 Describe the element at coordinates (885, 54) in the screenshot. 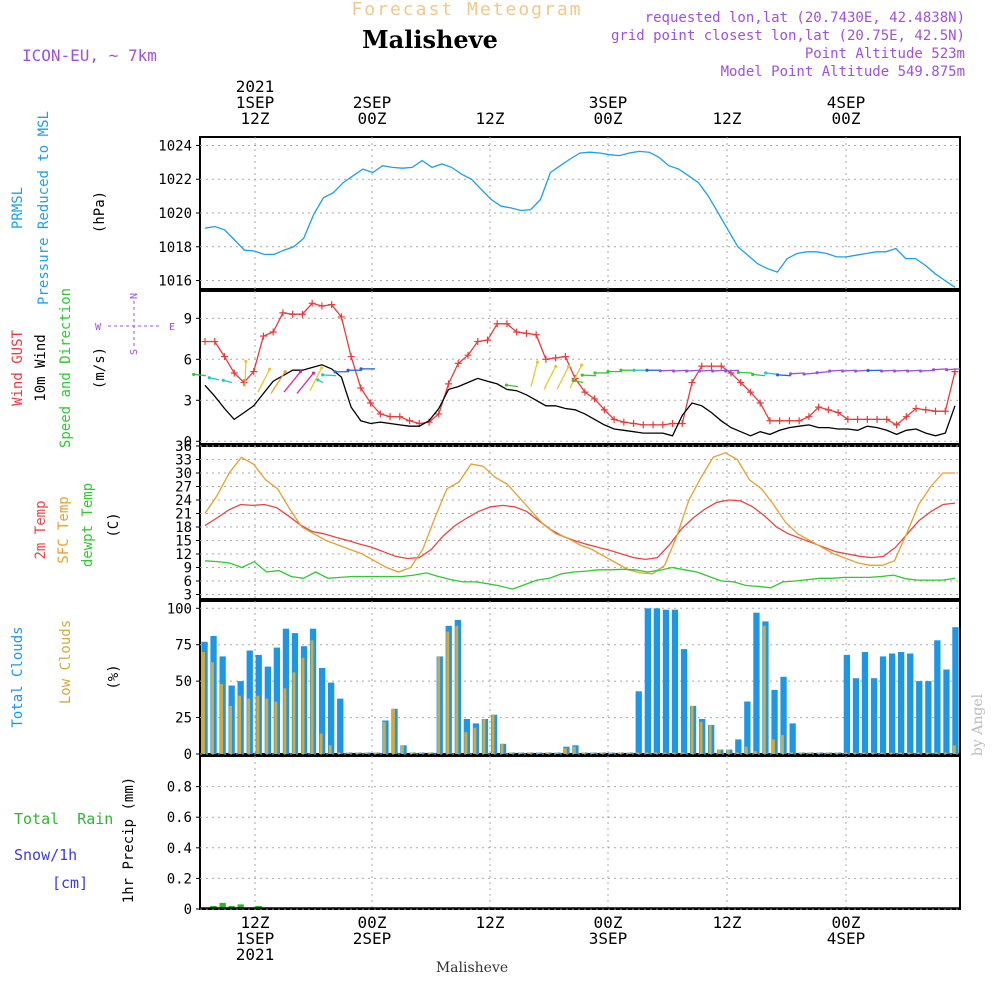

I see `point-altitude: Point Altitude 523m` at that location.